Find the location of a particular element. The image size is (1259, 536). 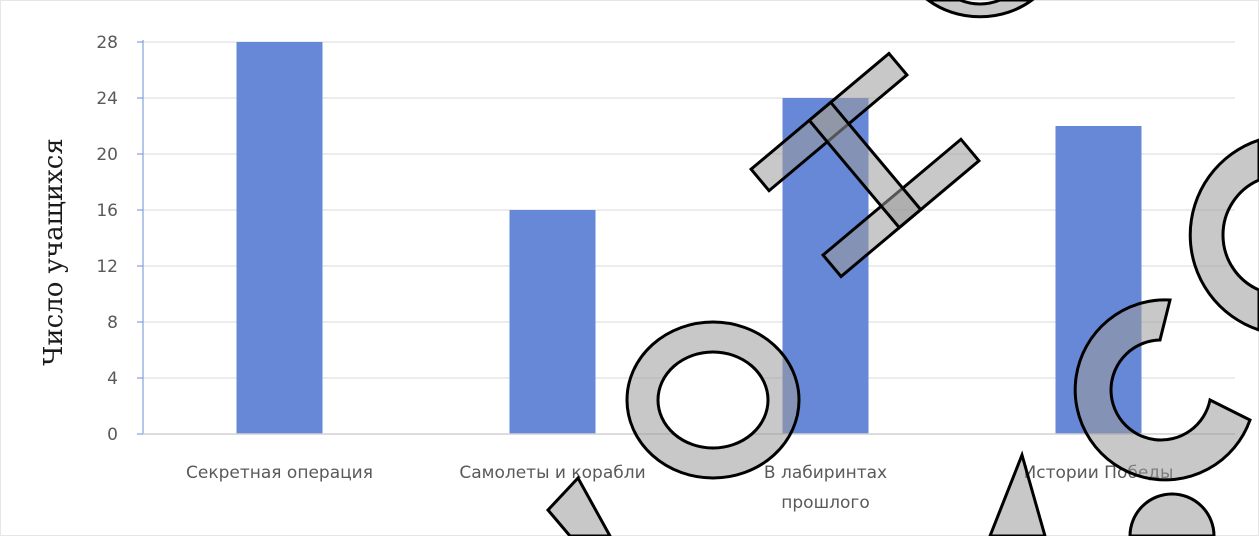

watermark-letter-o-top is located at coordinates (980, 9).